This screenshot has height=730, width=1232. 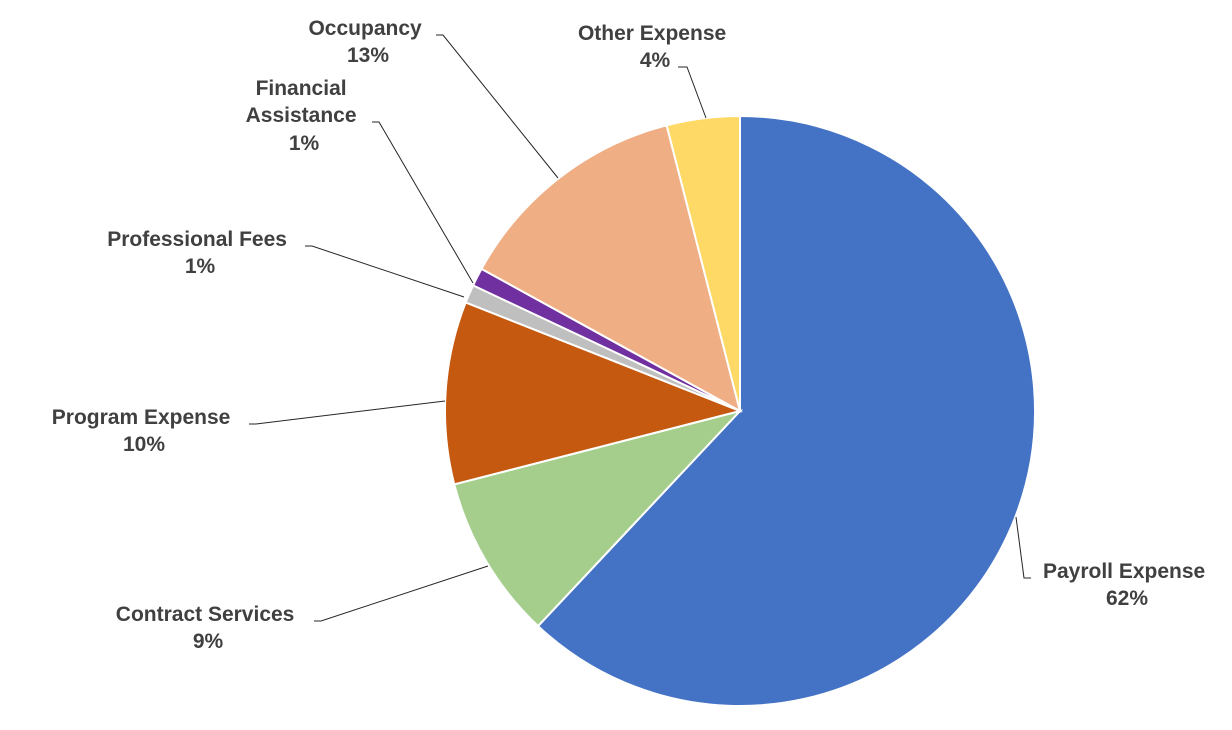 What do you see at coordinates (1124, 571) in the screenshot?
I see `label-payroll-expense-name: Payroll Expense` at bounding box center [1124, 571].